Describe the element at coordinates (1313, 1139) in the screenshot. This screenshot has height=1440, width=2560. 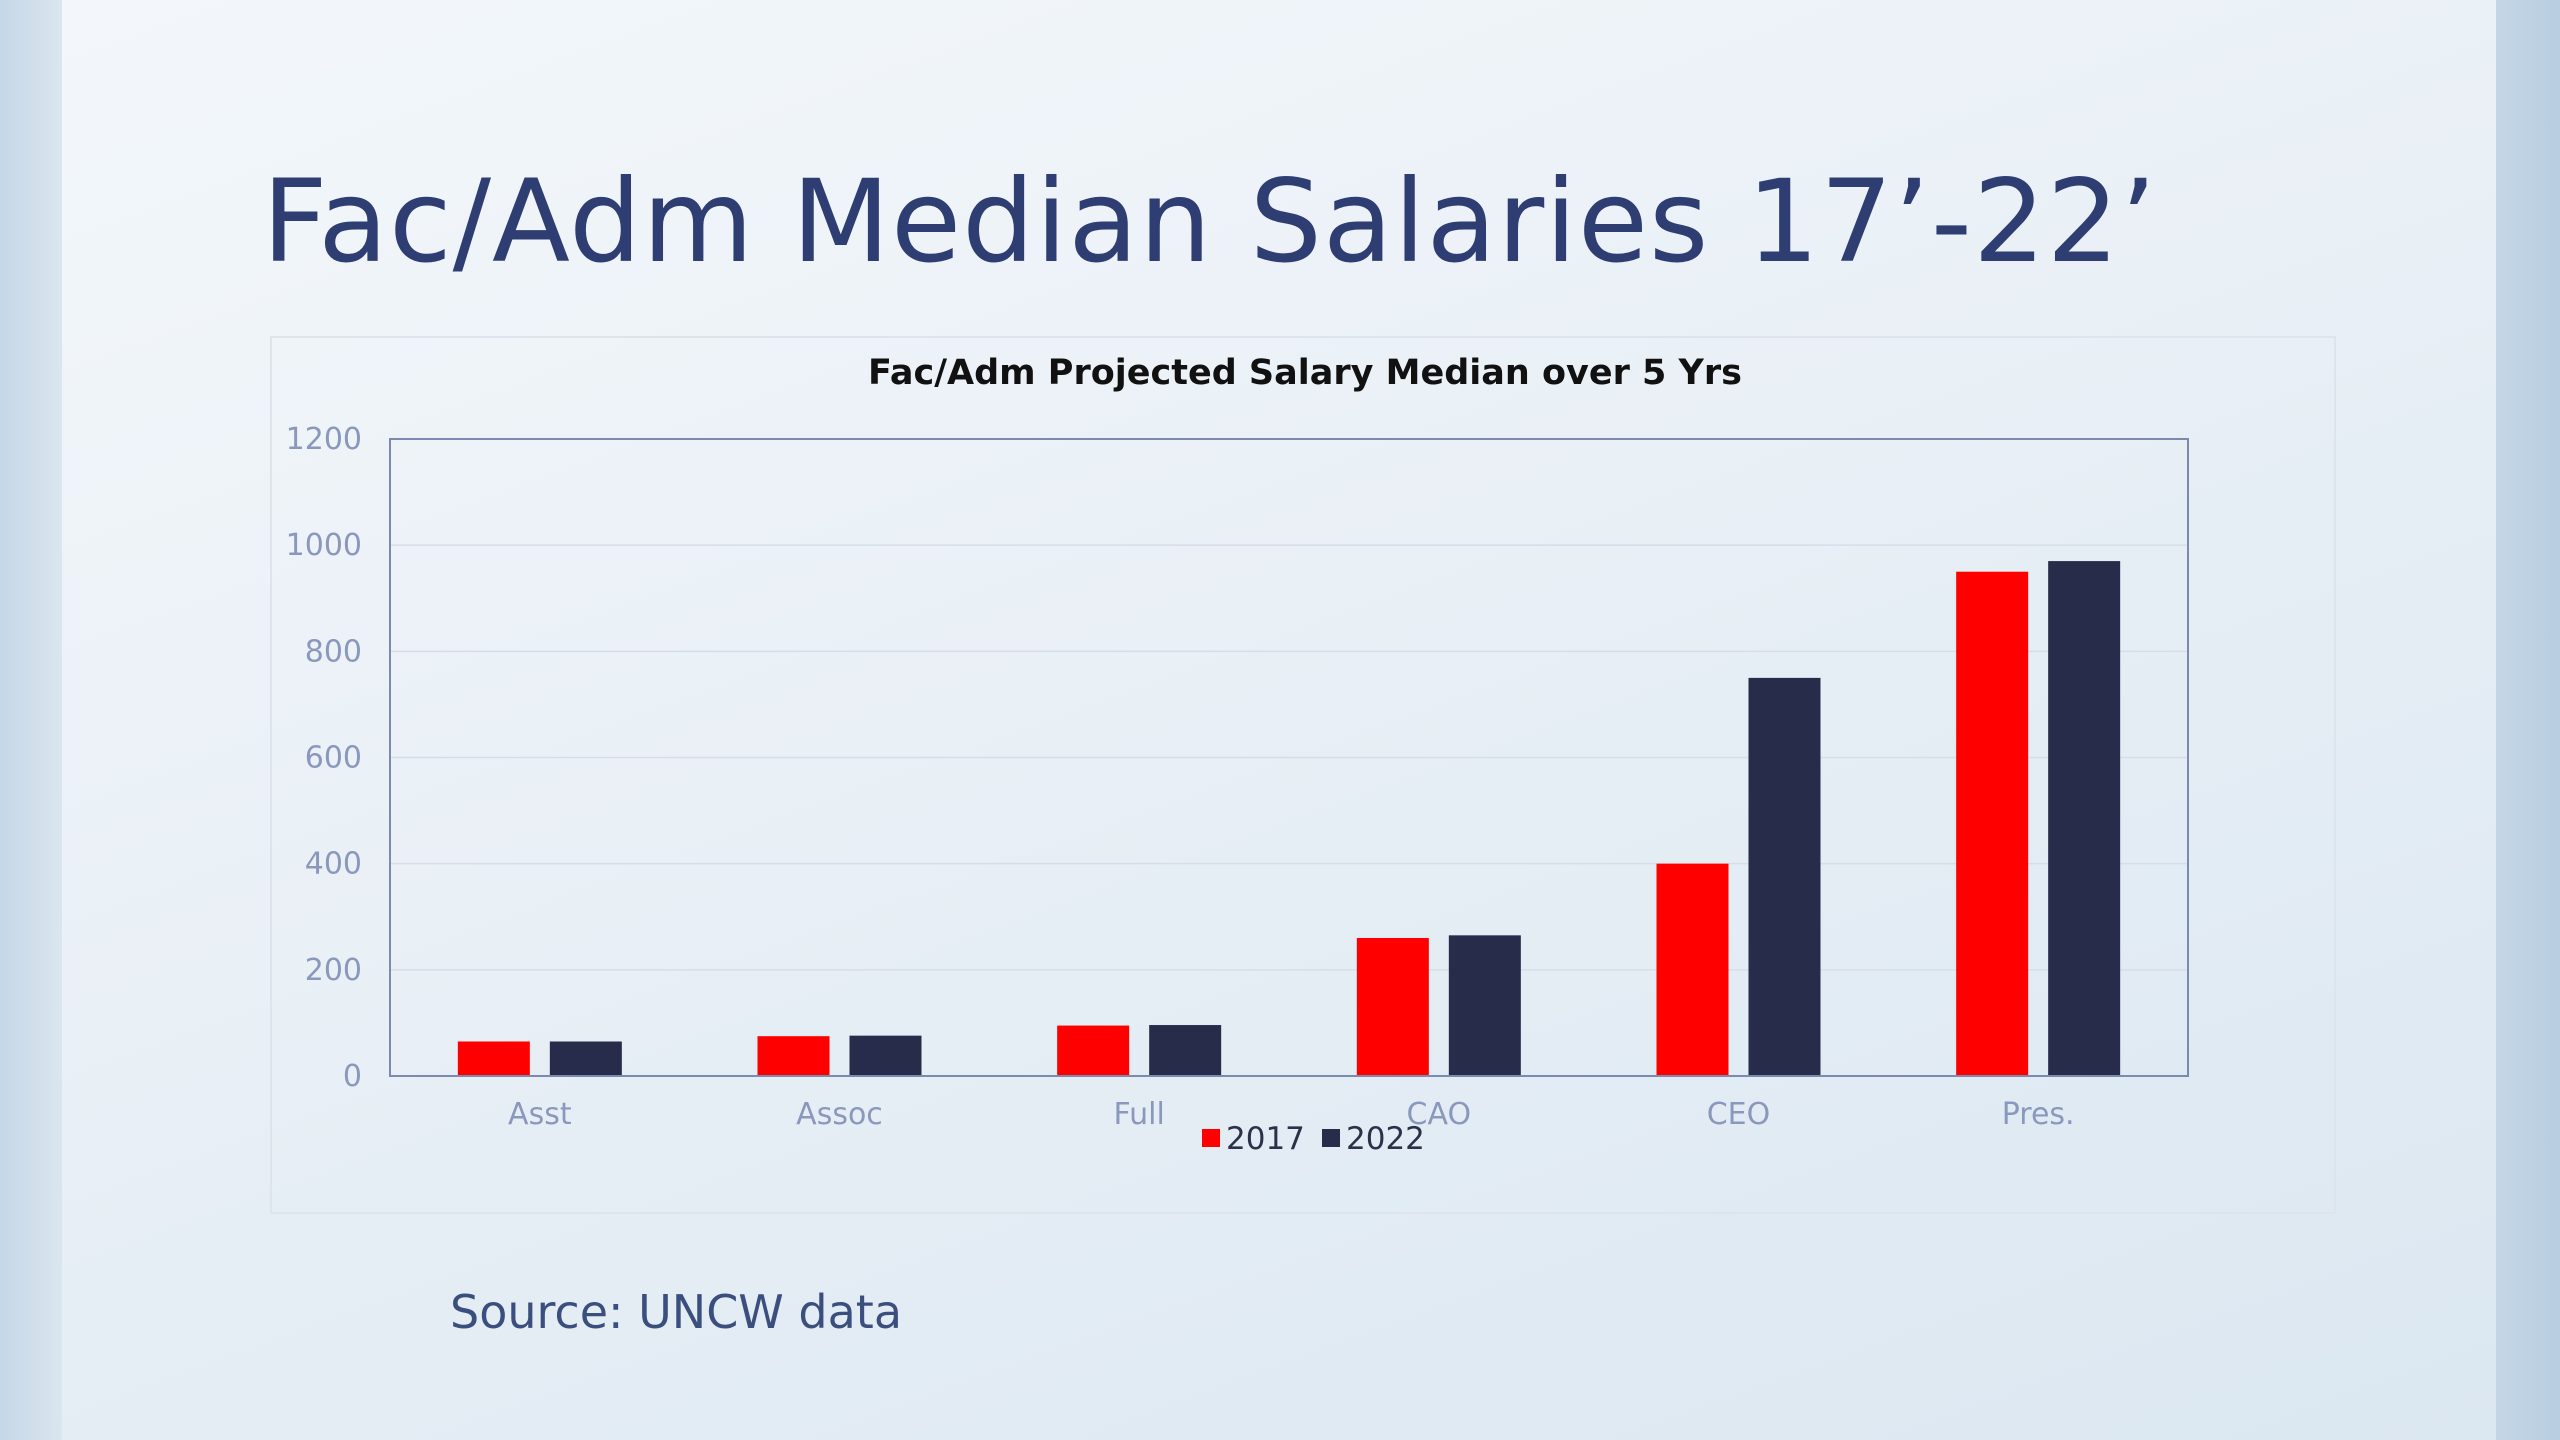
I see `legend: 2017 2022` at that location.